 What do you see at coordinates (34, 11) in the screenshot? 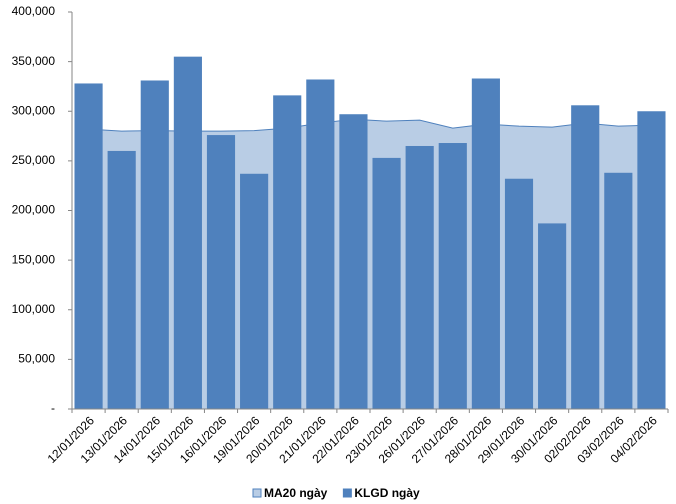
I see `y-tick-label: 400,000` at bounding box center [34, 11].